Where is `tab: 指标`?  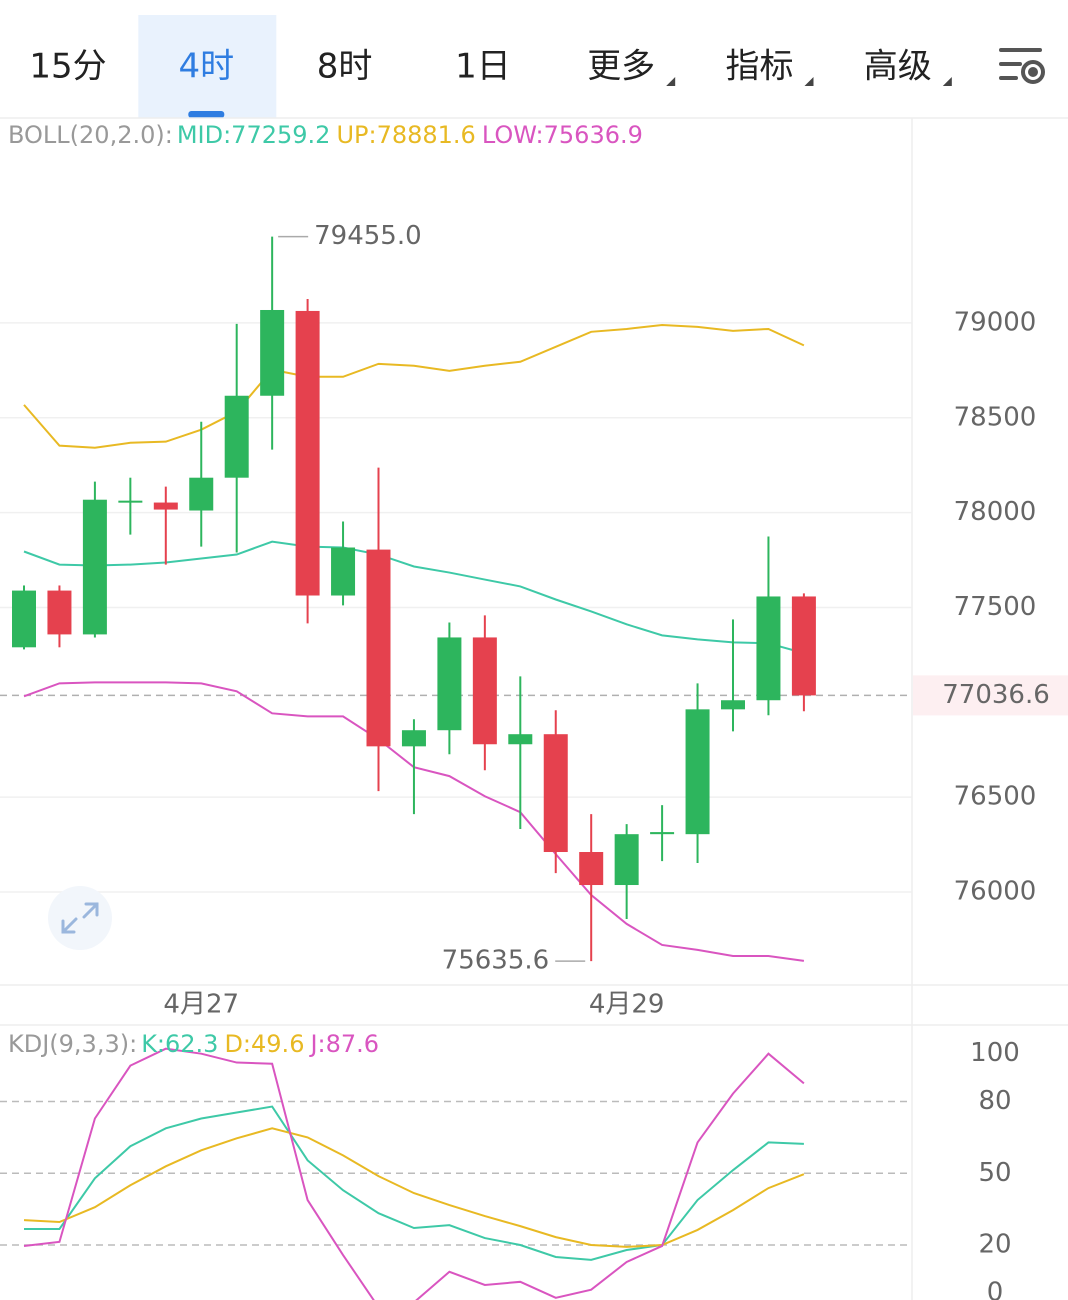 tab: 指标 is located at coordinates (770, 67).